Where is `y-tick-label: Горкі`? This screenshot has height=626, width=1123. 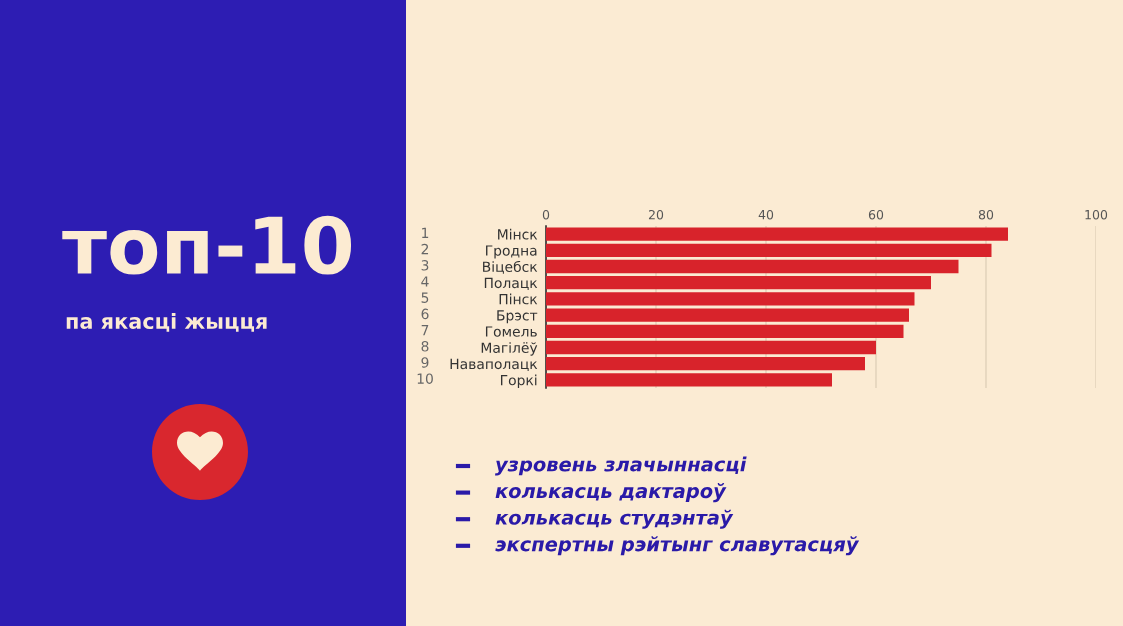 y-tick-label: Горкі is located at coordinates (519, 381).